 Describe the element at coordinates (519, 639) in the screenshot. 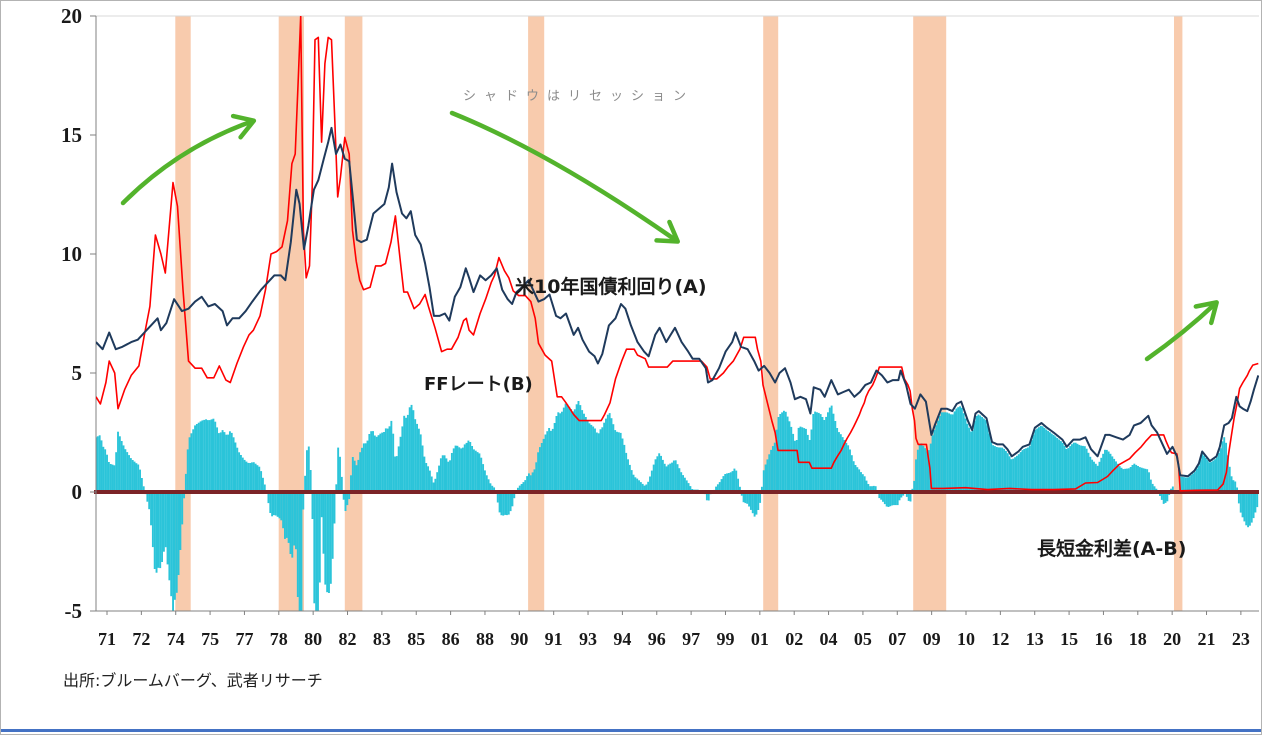

I see `x-axis-label: 90` at that location.